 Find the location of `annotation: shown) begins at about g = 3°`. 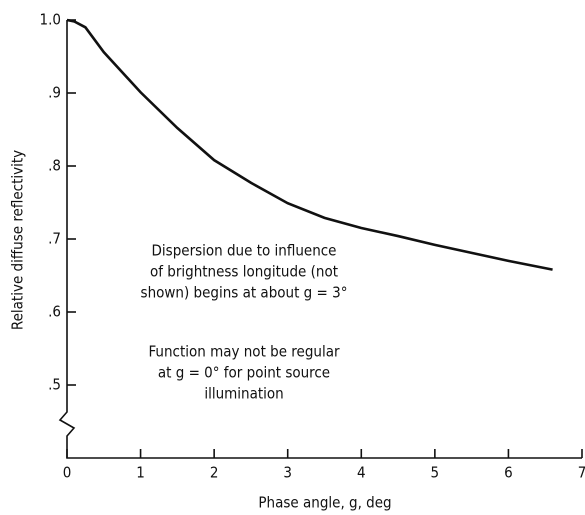

annotation: shown) begins at about g = 3° is located at coordinates (244, 293).